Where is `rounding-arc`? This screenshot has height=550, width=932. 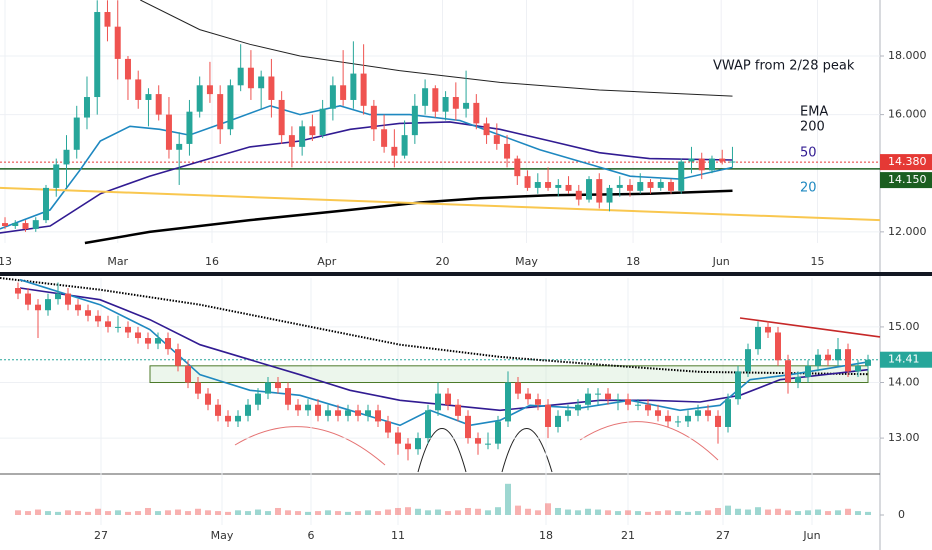
rounding-arc is located at coordinates (649, 441).